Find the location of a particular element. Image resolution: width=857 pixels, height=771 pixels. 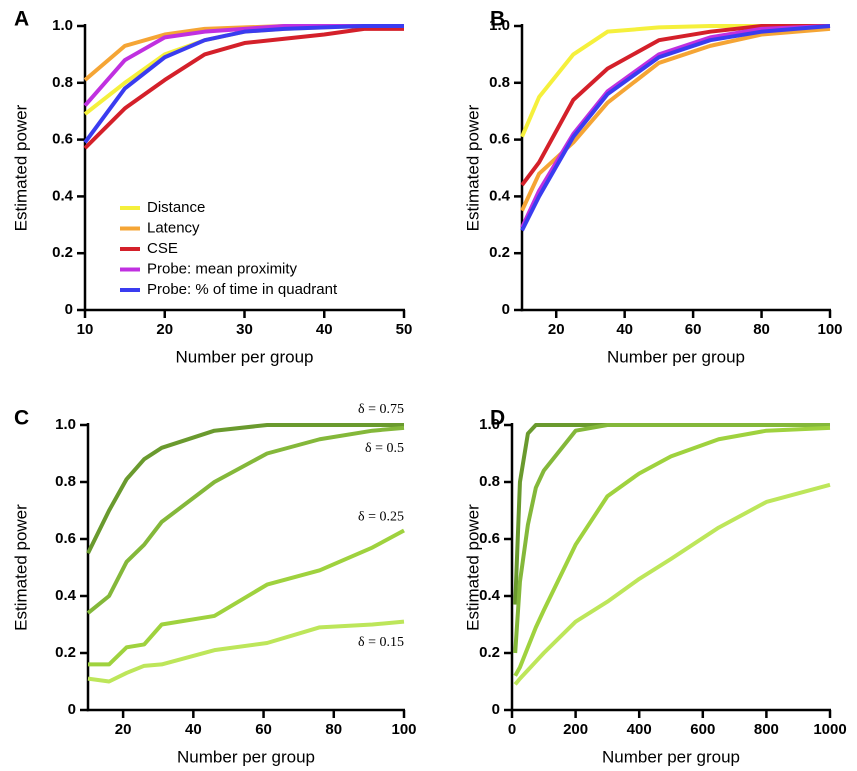

x-tick-label: 600 is located at coordinates (702, 729).